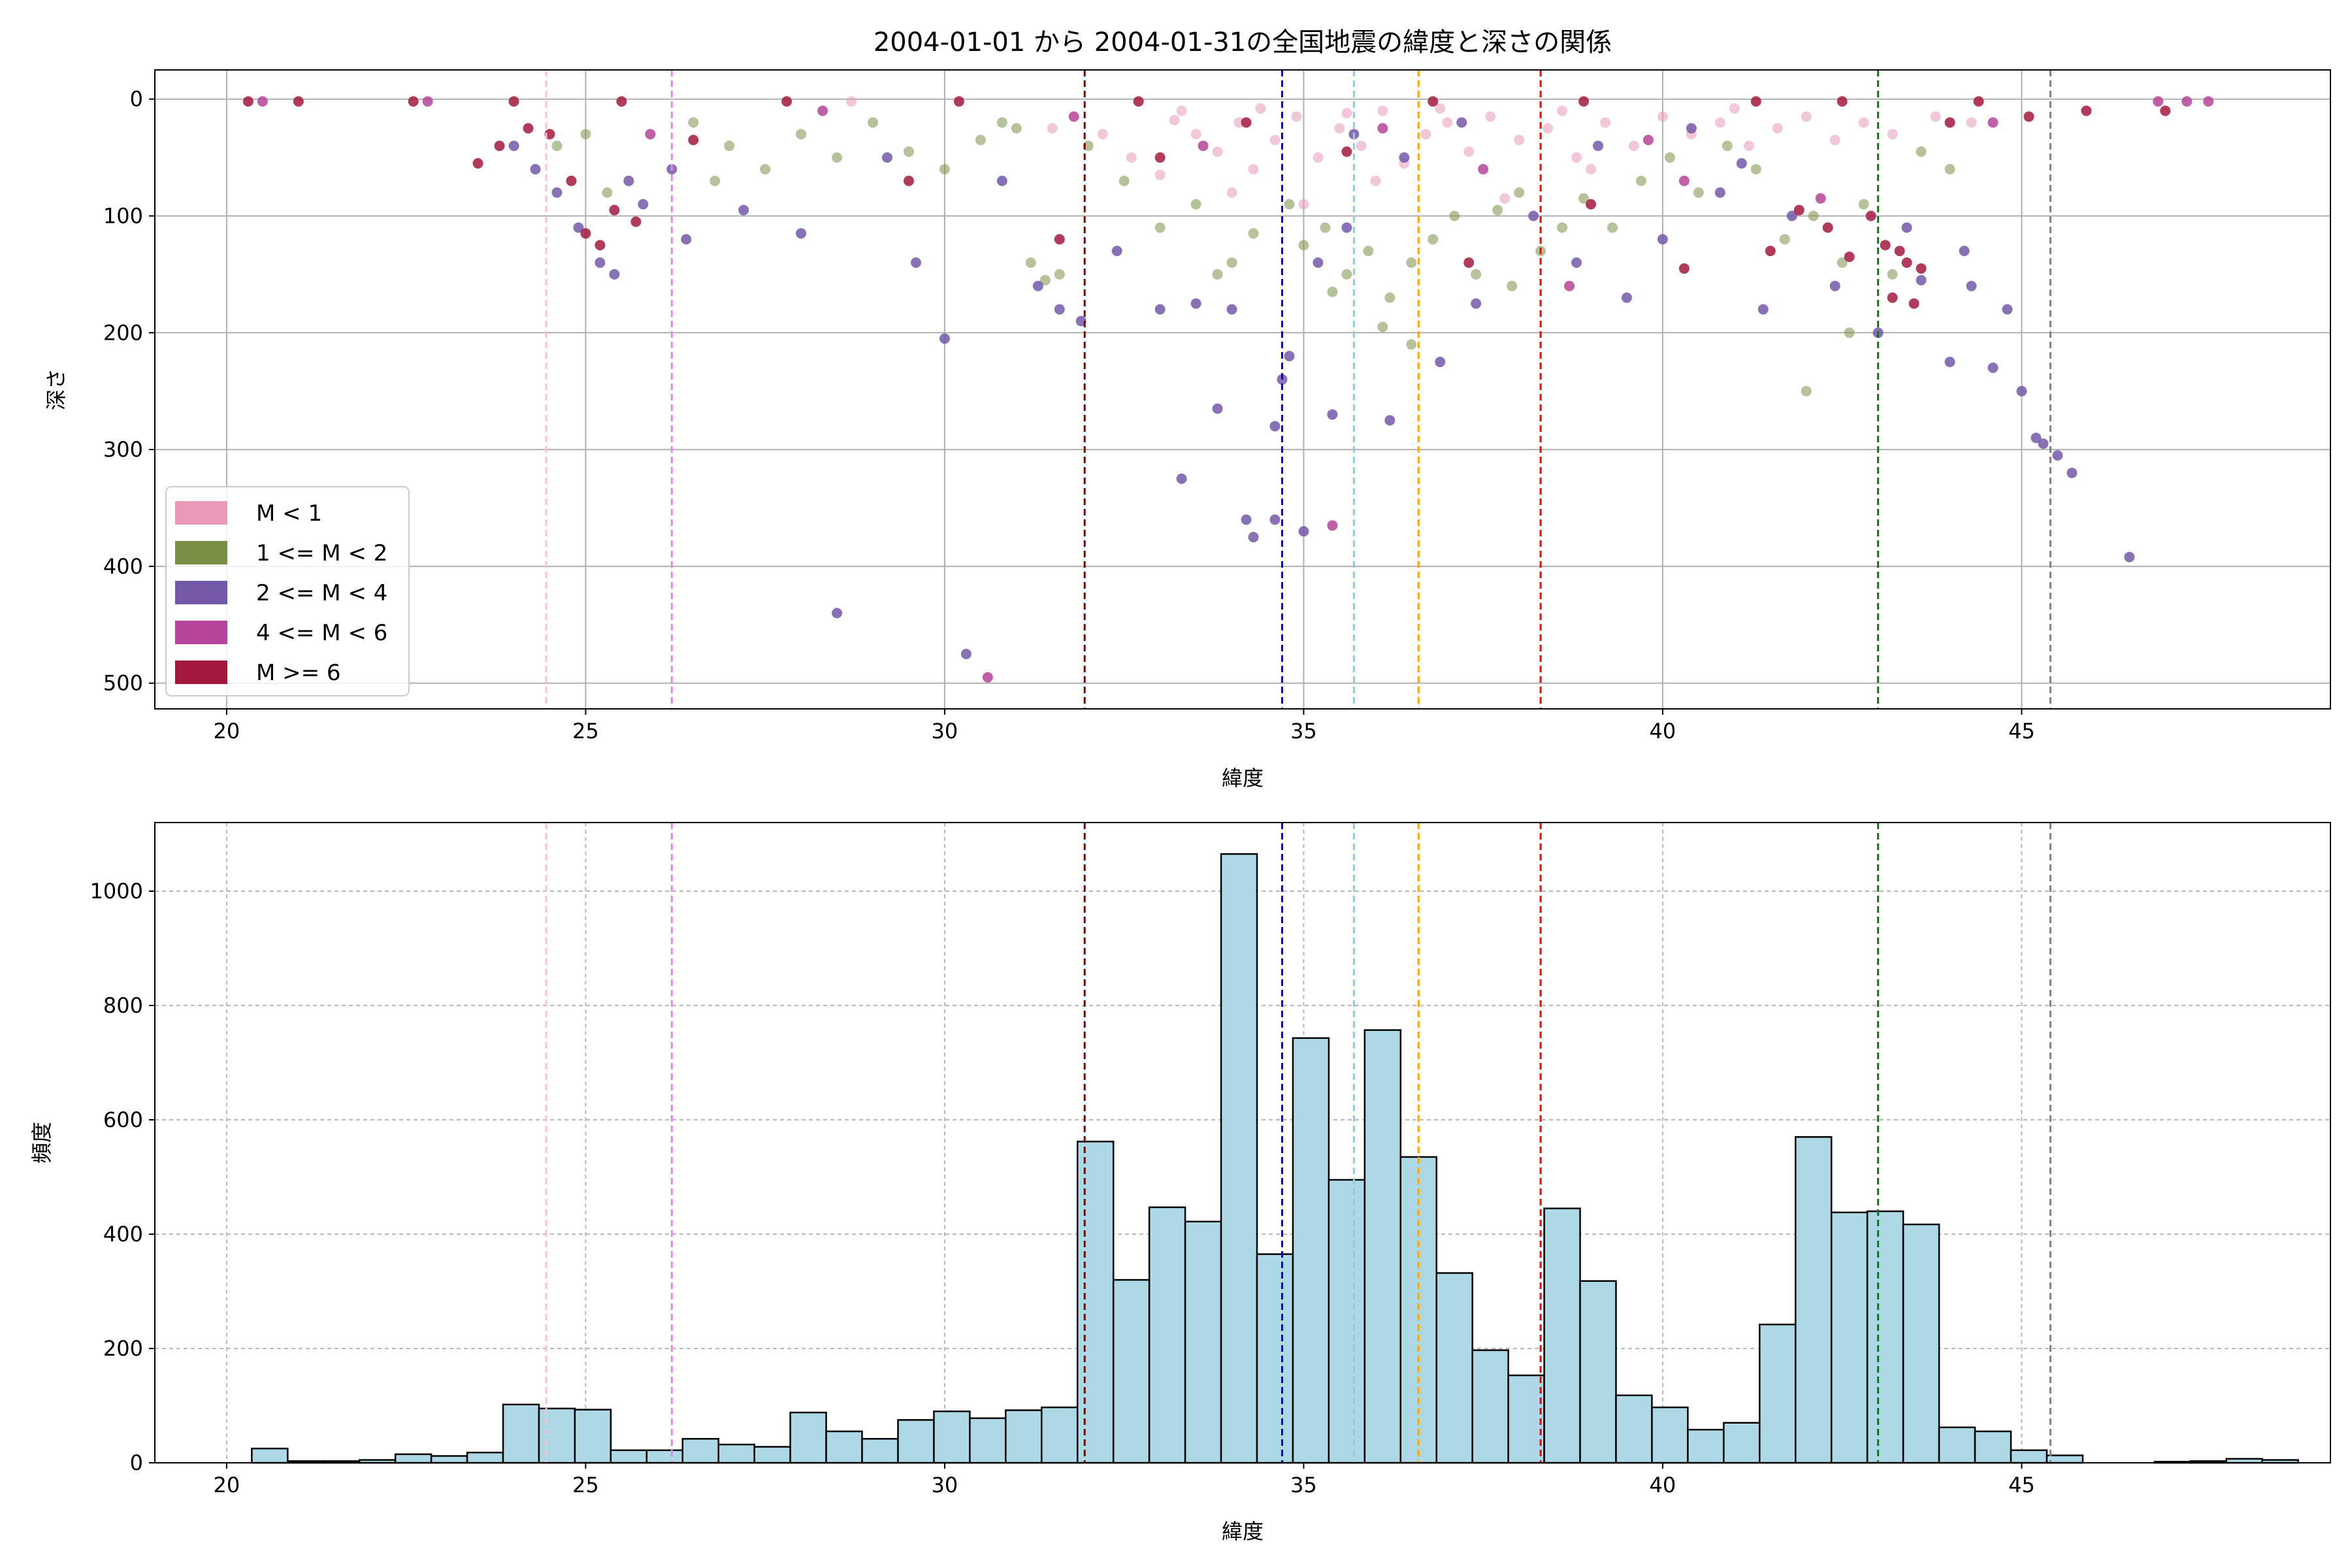 This screenshot has width=2352, height=1568. I want to click on scatter-y-tick-label: 300, so click(123, 449).